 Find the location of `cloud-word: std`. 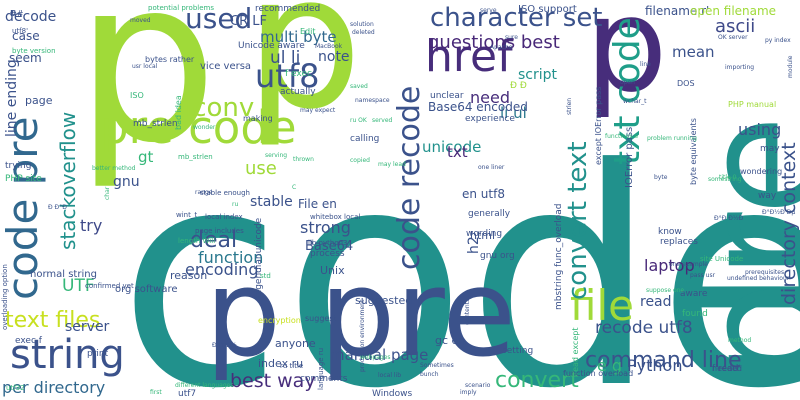

cloud-word: std is located at coordinates (265, 276).